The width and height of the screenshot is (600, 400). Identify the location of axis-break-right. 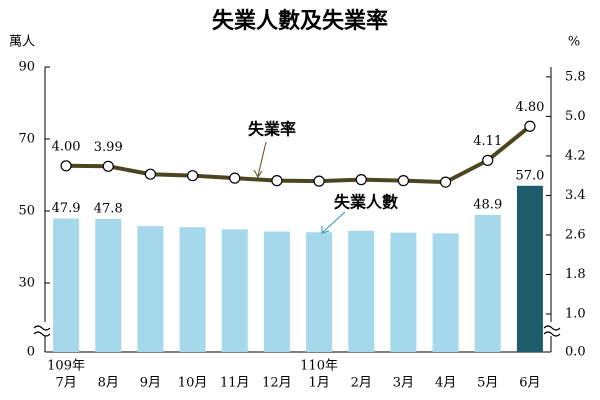
(553, 329).